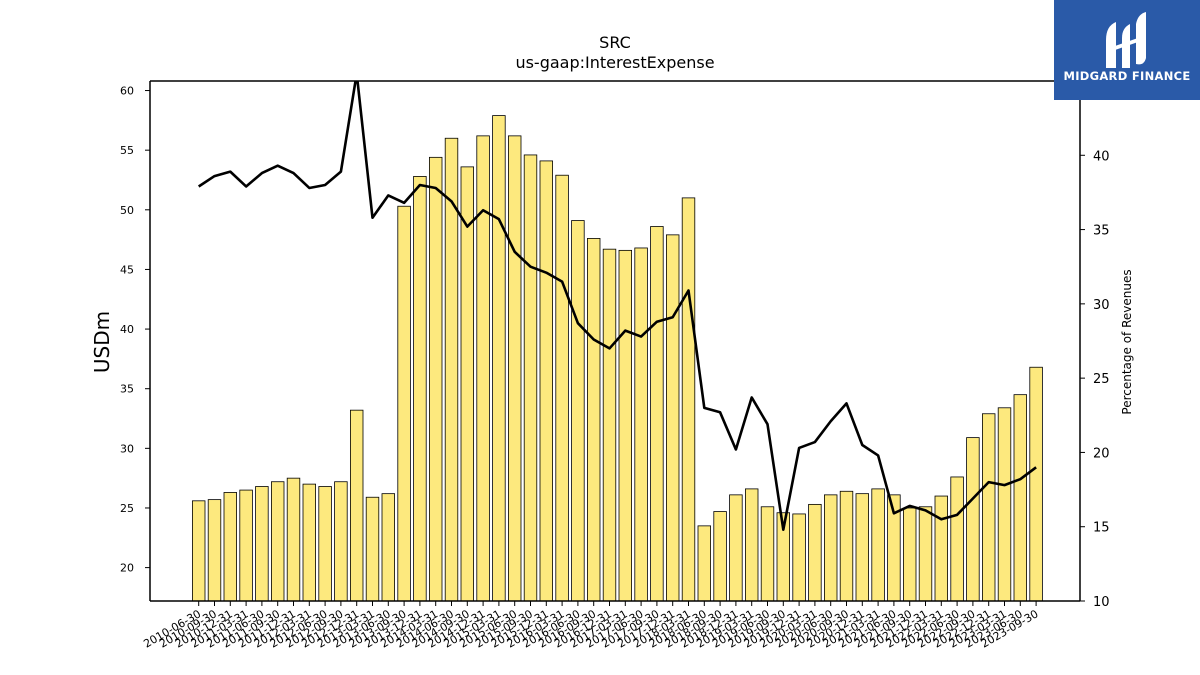 The width and height of the screenshot is (1200, 675). Describe the element at coordinates (1127, 76) in the screenshot. I see `logo-text: MIDGARD FINANCE` at that location.